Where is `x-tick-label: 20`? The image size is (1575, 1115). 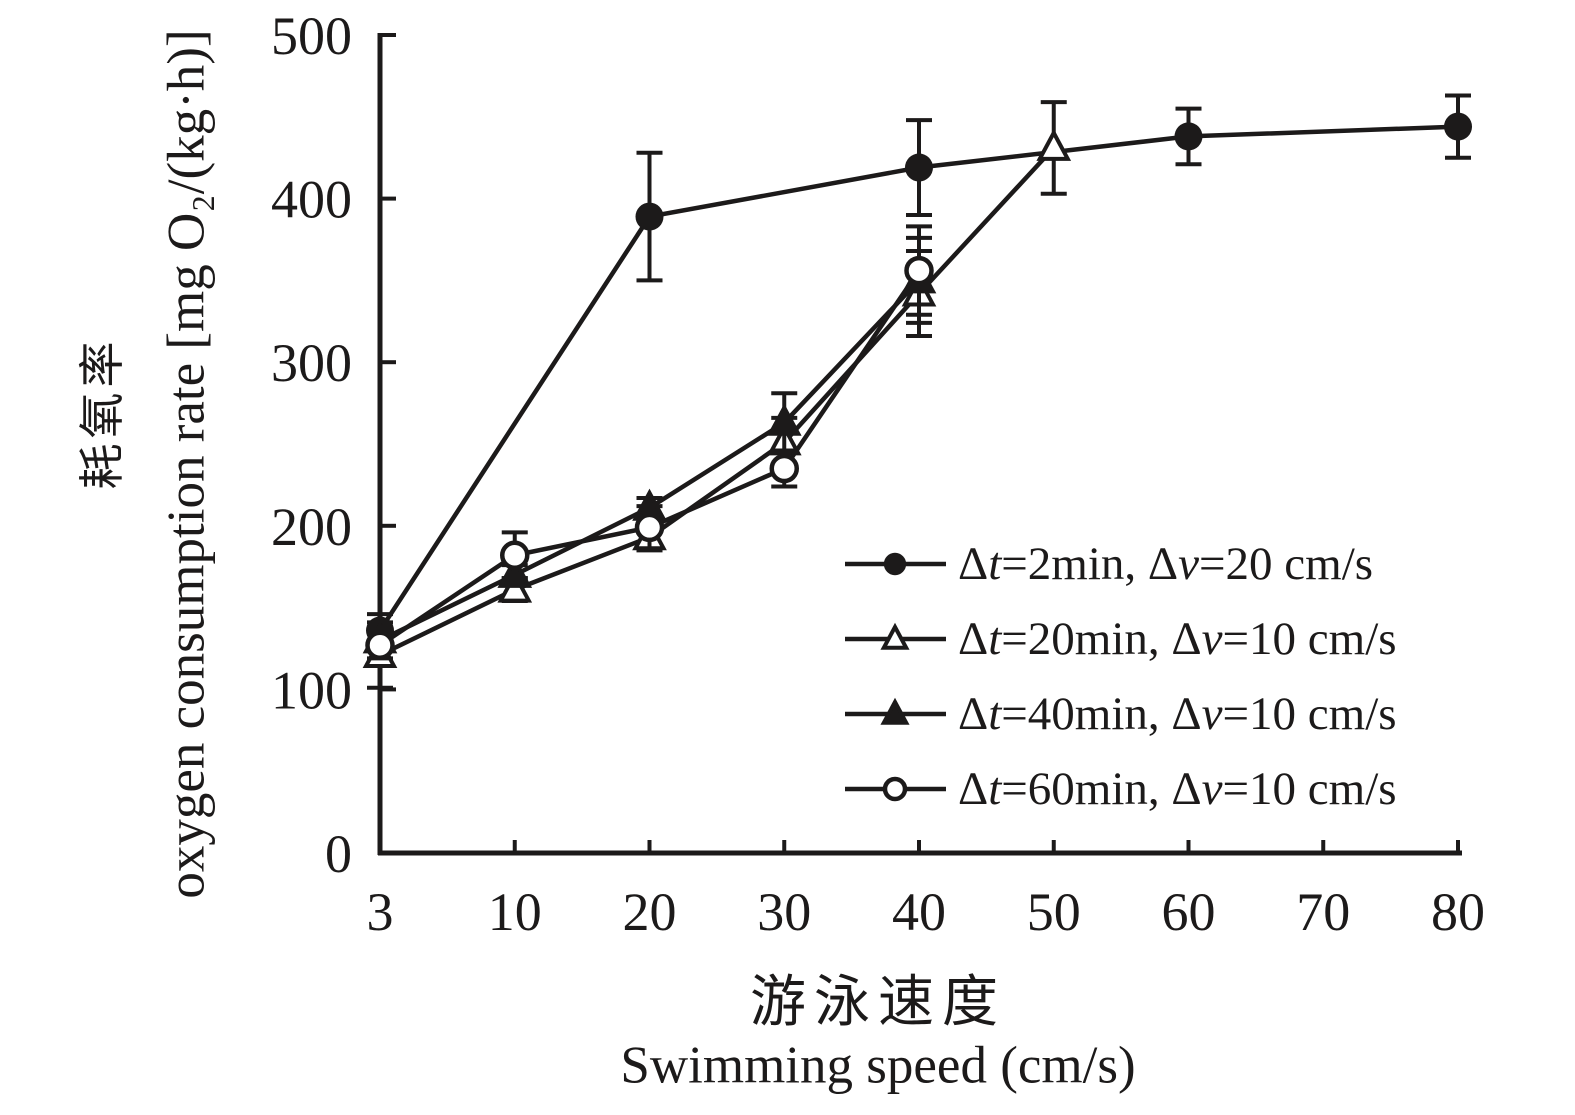 x-tick-label: 20 is located at coordinates (650, 912).